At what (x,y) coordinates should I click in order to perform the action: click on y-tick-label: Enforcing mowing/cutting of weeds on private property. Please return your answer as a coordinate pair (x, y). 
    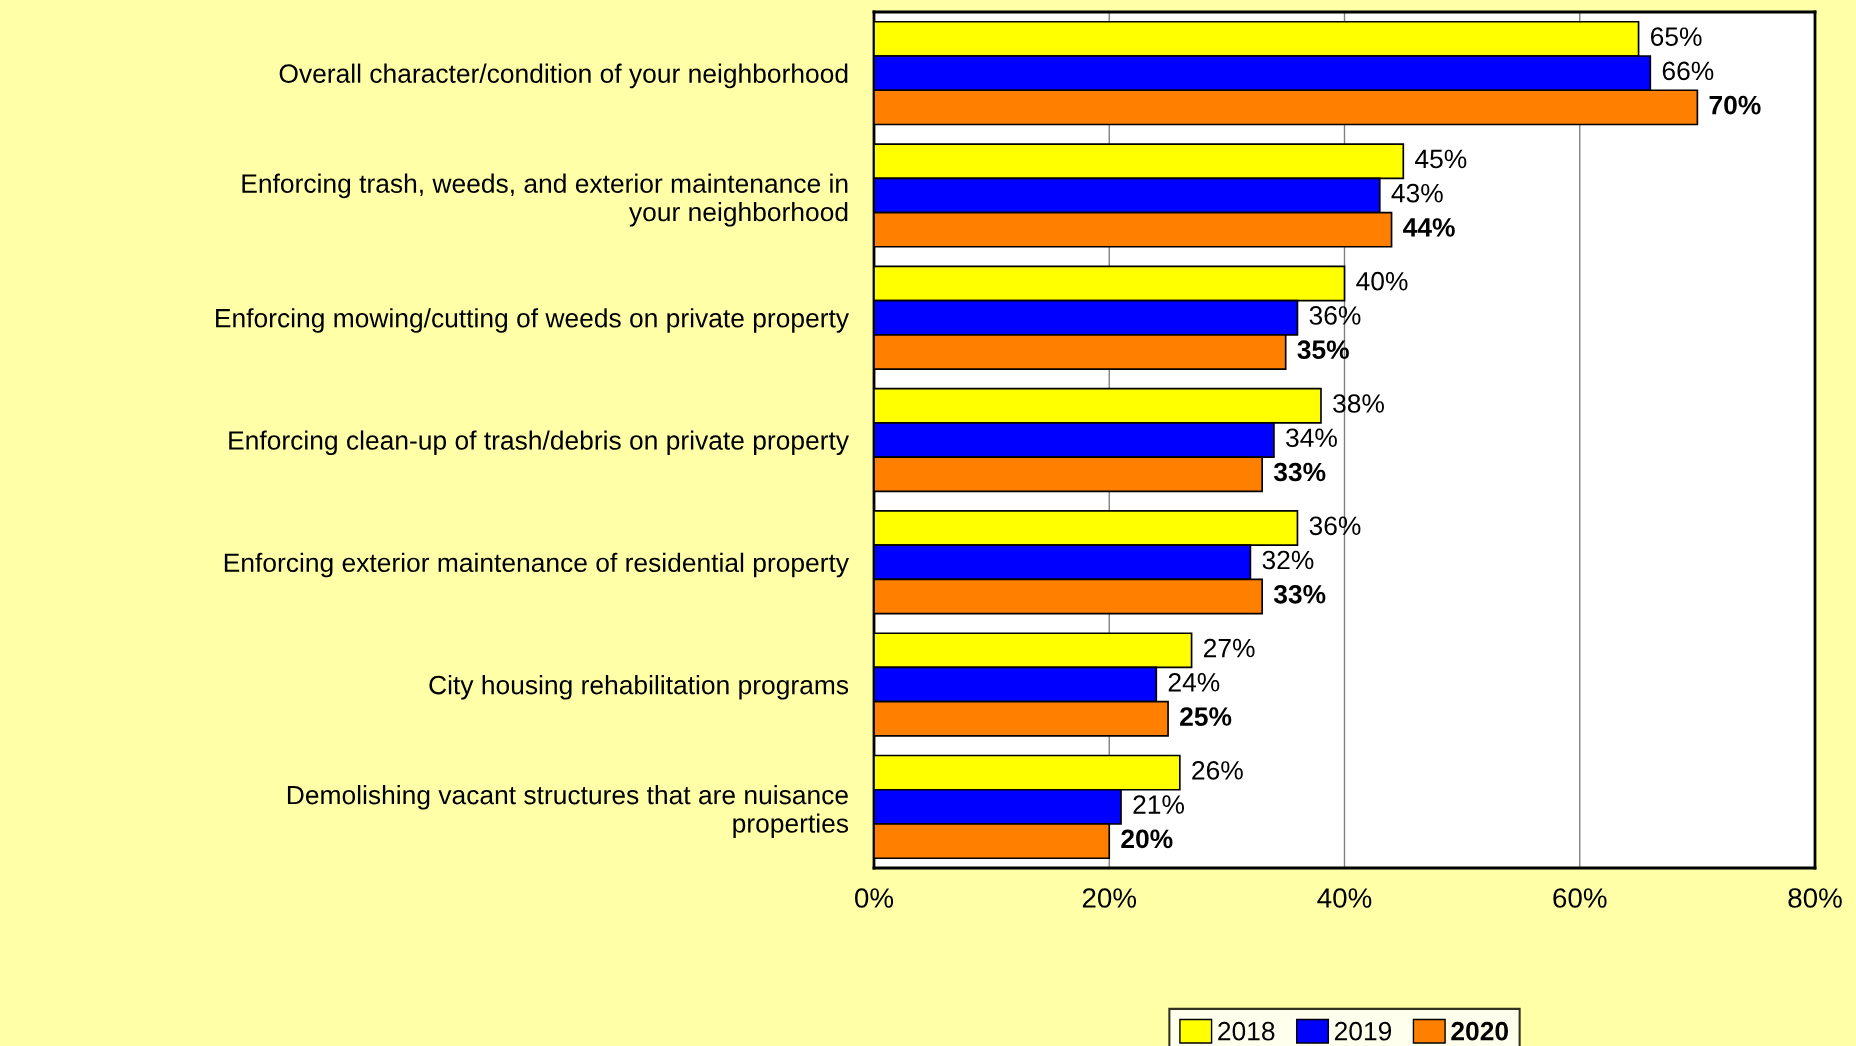
    Looking at the image, I should click on (532, 320).